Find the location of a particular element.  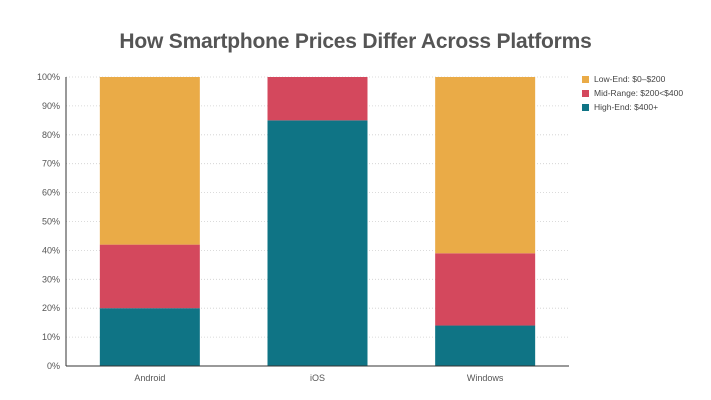

x-tick-label: iOS is located at coordinates (317, 378).